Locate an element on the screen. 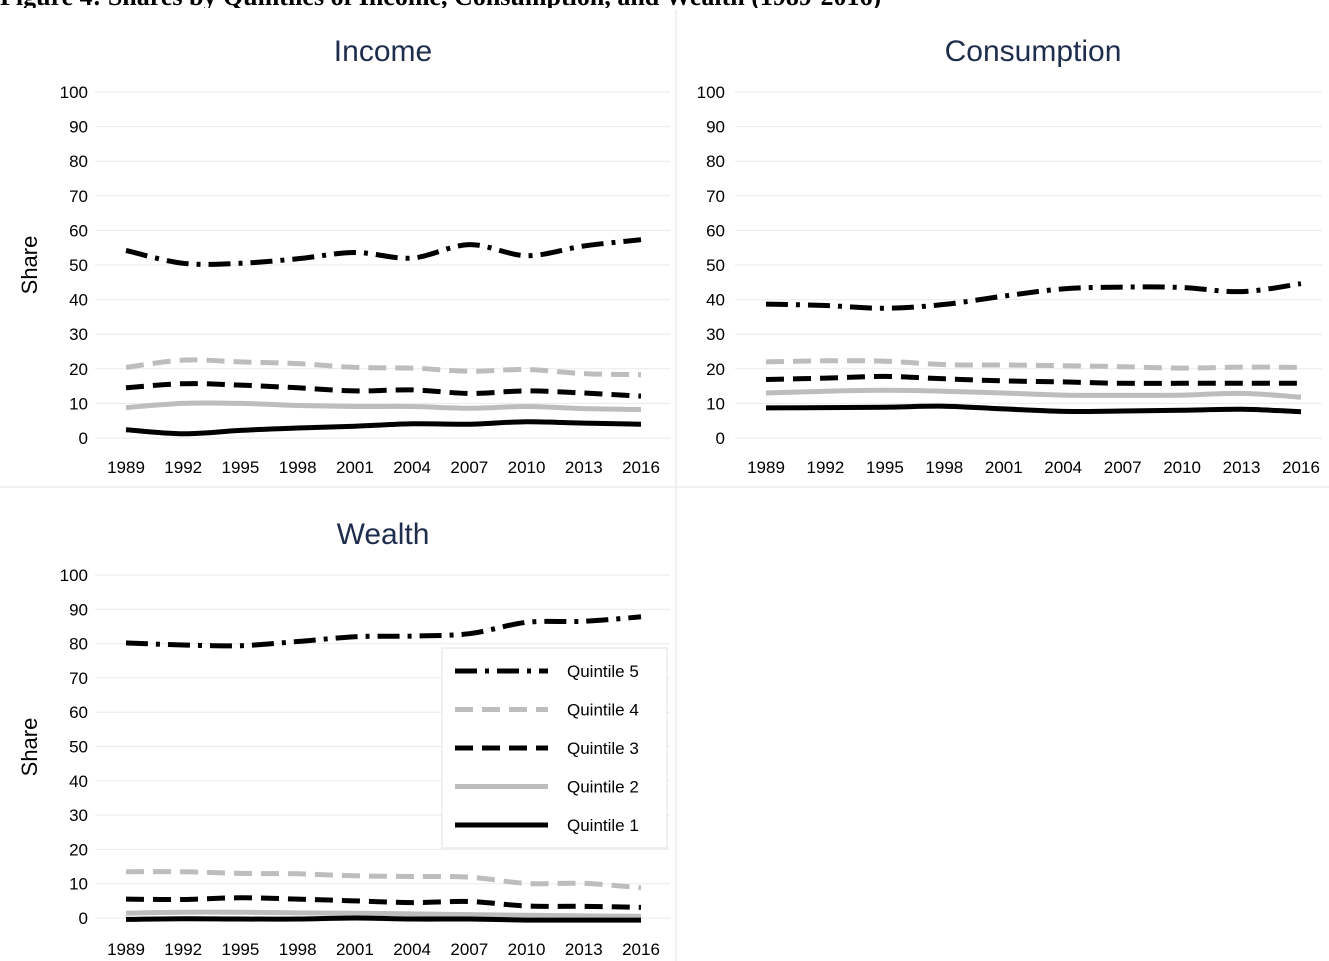 The width and height of the screenshot is (1329, 961). legend-label: Quintile 4 is located at coordinates (603, 710).